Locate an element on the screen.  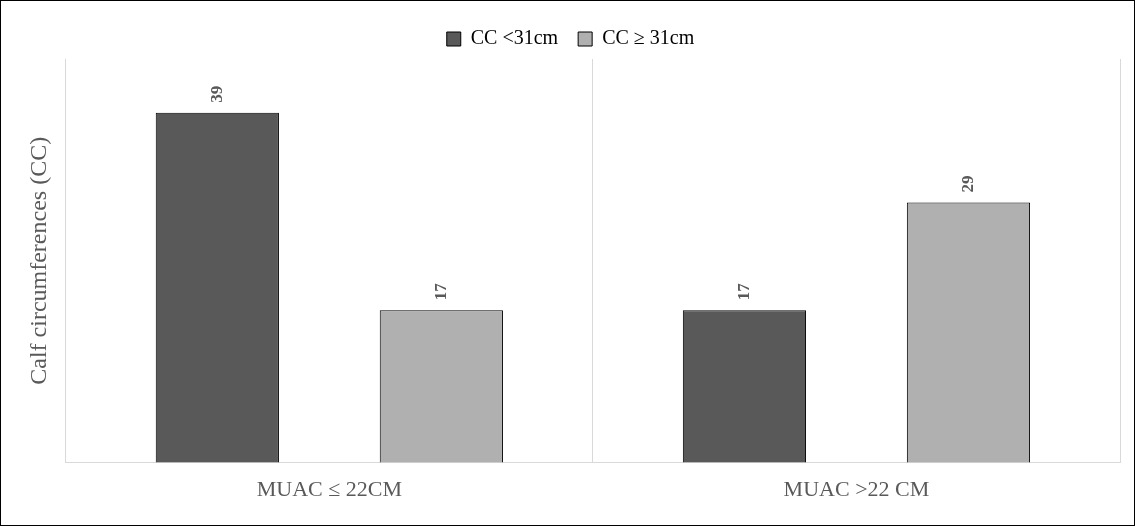
y-axis-title: Calf circumferences (CC) is located at coordinates (37, 260).